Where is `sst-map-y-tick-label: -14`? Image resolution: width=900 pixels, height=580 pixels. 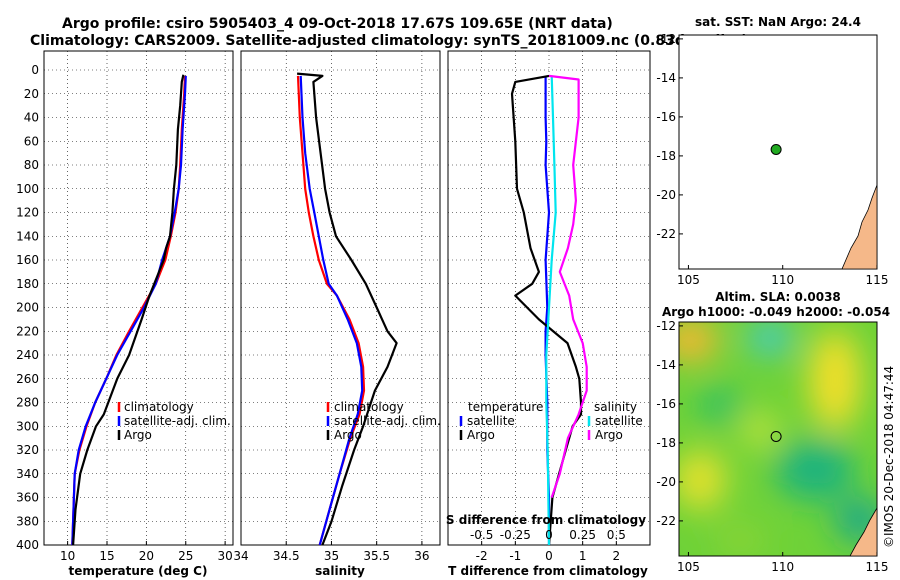 sst-map-y-tick-label: -14 is located at coordinates (666, 78).